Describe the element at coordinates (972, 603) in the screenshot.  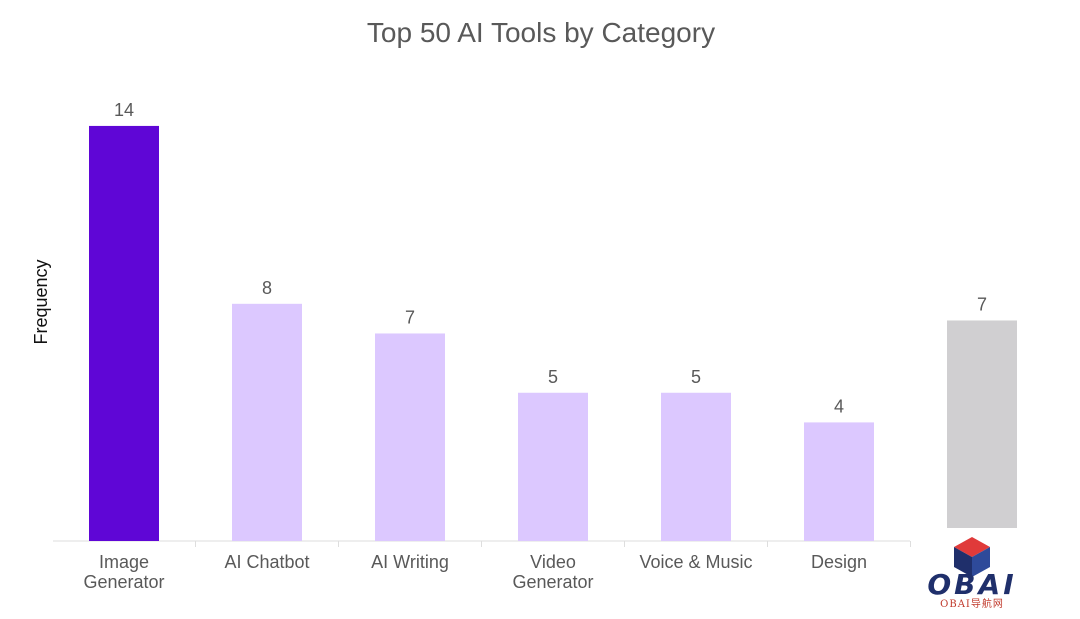
I see `logo-subtext: OBAI导航网` at that location.